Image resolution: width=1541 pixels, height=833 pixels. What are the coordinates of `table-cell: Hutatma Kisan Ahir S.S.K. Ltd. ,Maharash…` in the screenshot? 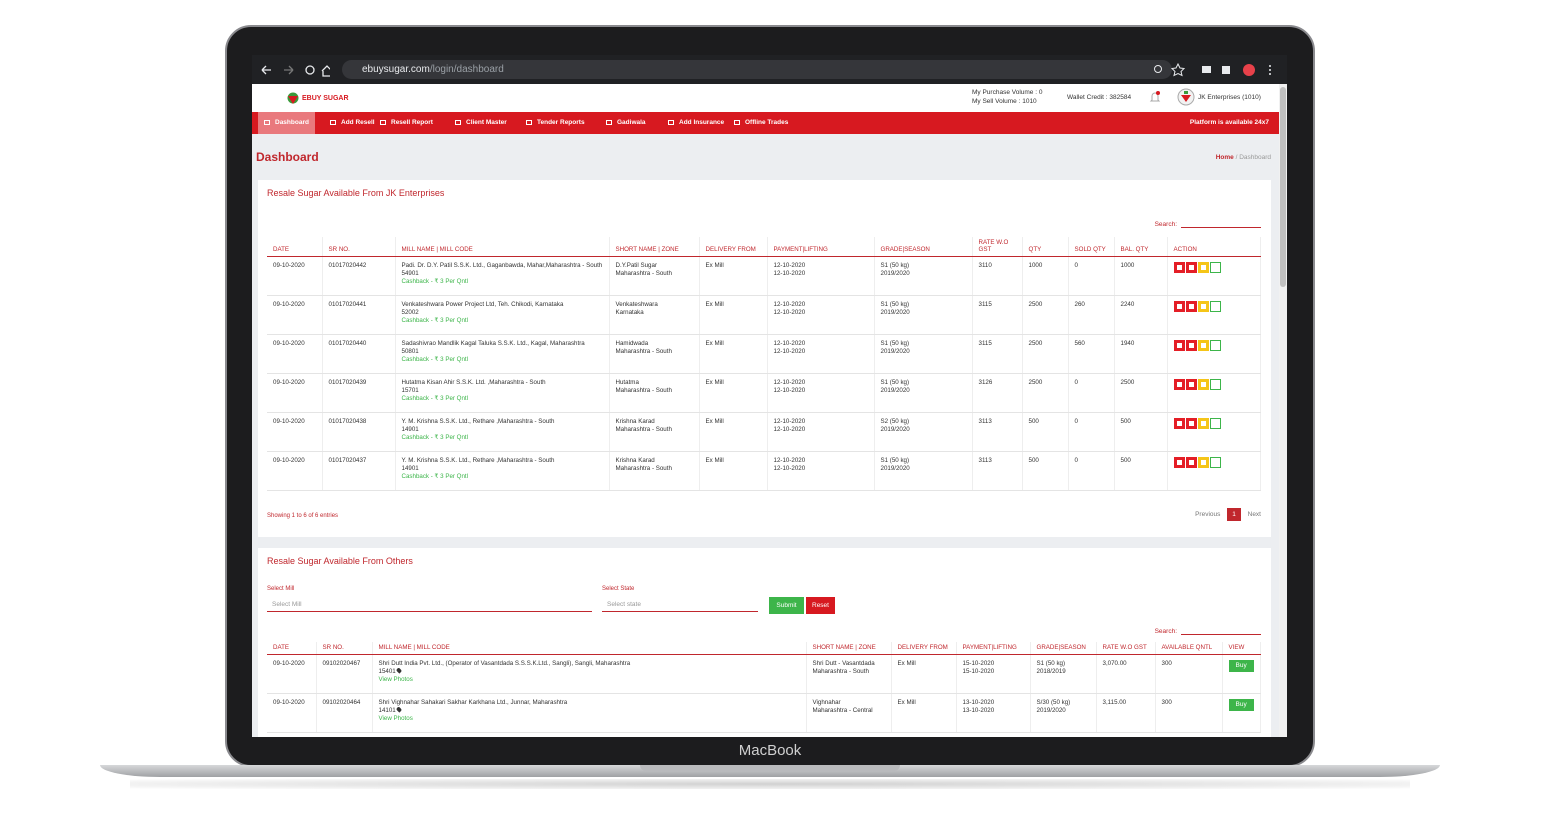 It's located at (502, 393).